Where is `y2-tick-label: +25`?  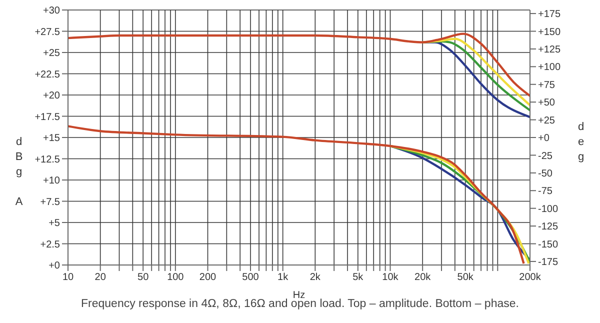
y2-tick-label: +25 is located at coordinates (547, 120).